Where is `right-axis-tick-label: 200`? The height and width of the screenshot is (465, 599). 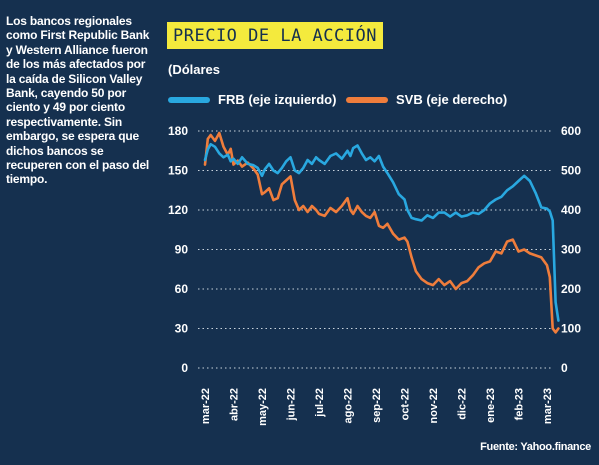
right-axis-tick-label: 200 is located at coordinates (571, 289).